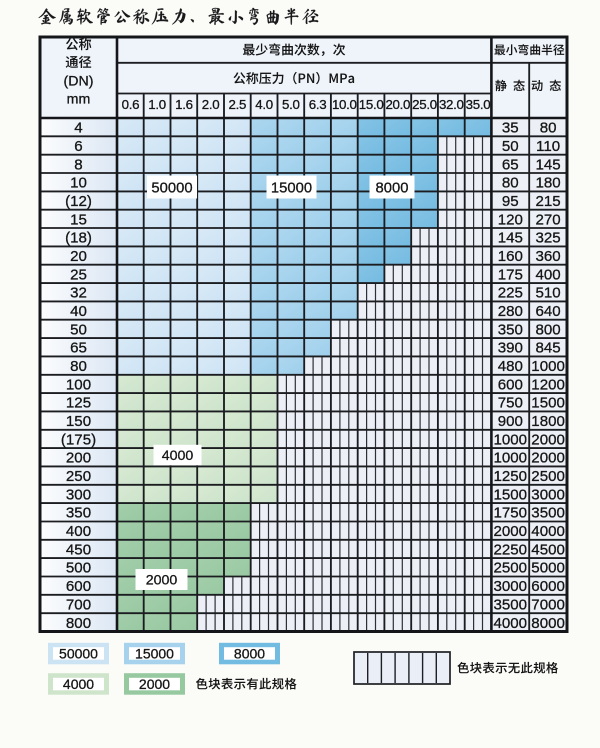 The image size is (600, 748). What do you see at coordinates (78, 494) in the screenshot?
I see `svg-text: 300` at bounding box center [78, 494].